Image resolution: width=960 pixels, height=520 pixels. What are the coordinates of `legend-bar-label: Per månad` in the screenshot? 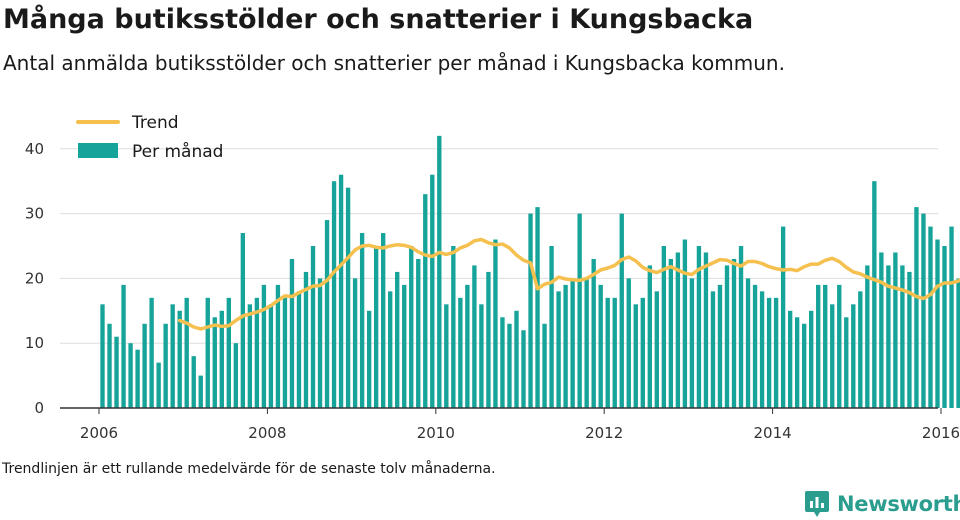 It's located at (177, 151).